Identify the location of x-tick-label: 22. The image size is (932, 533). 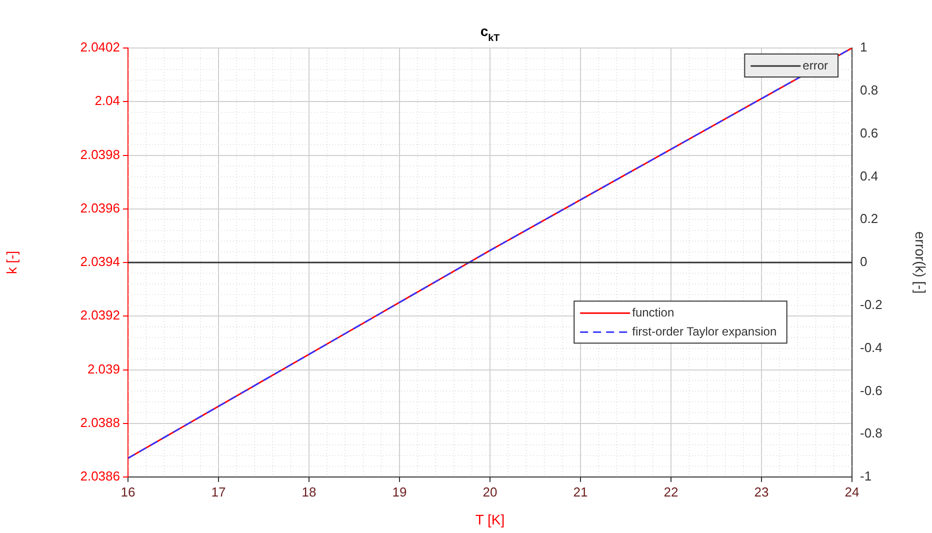
(671, 492).